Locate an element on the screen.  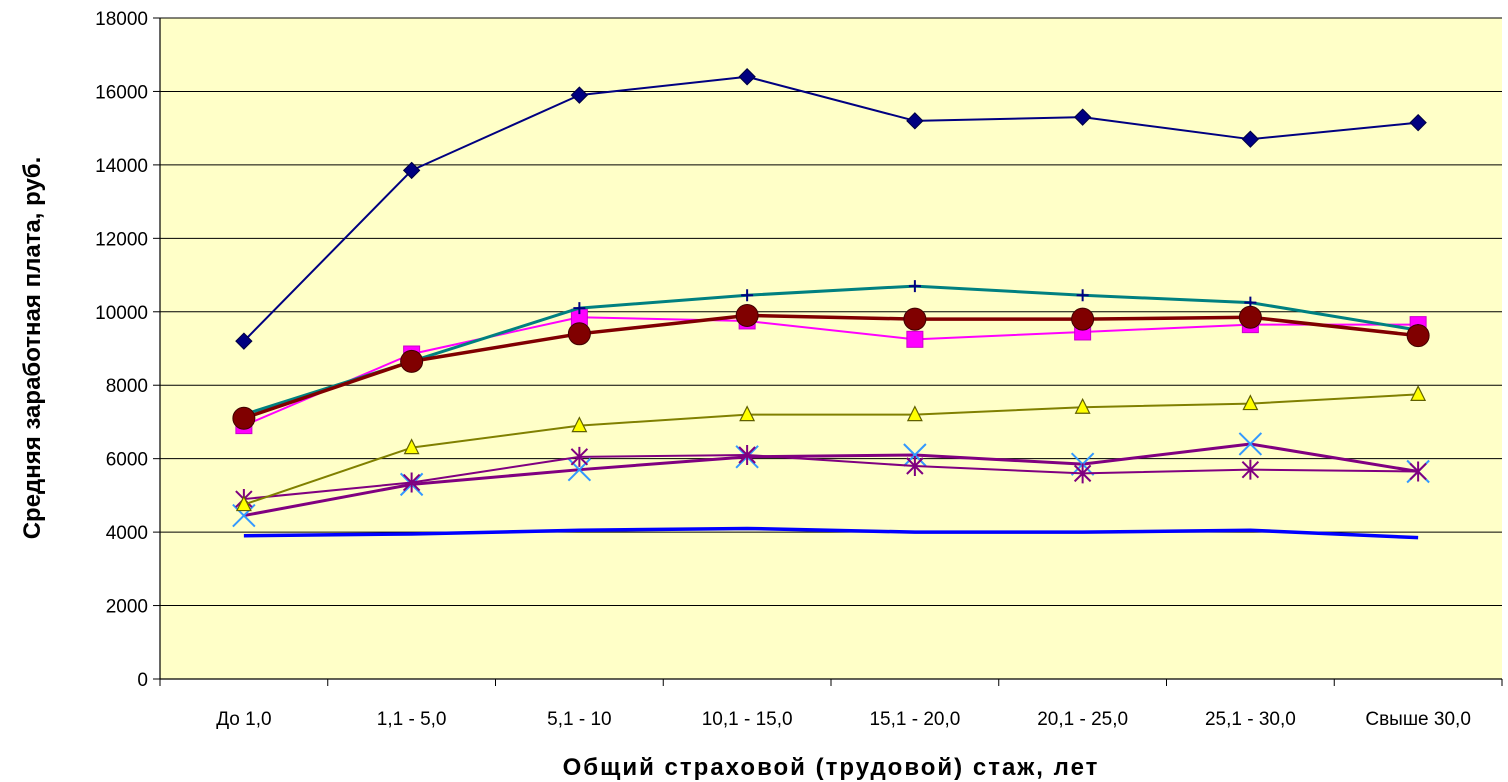
series-2-line is located at coordinates (831, 371).